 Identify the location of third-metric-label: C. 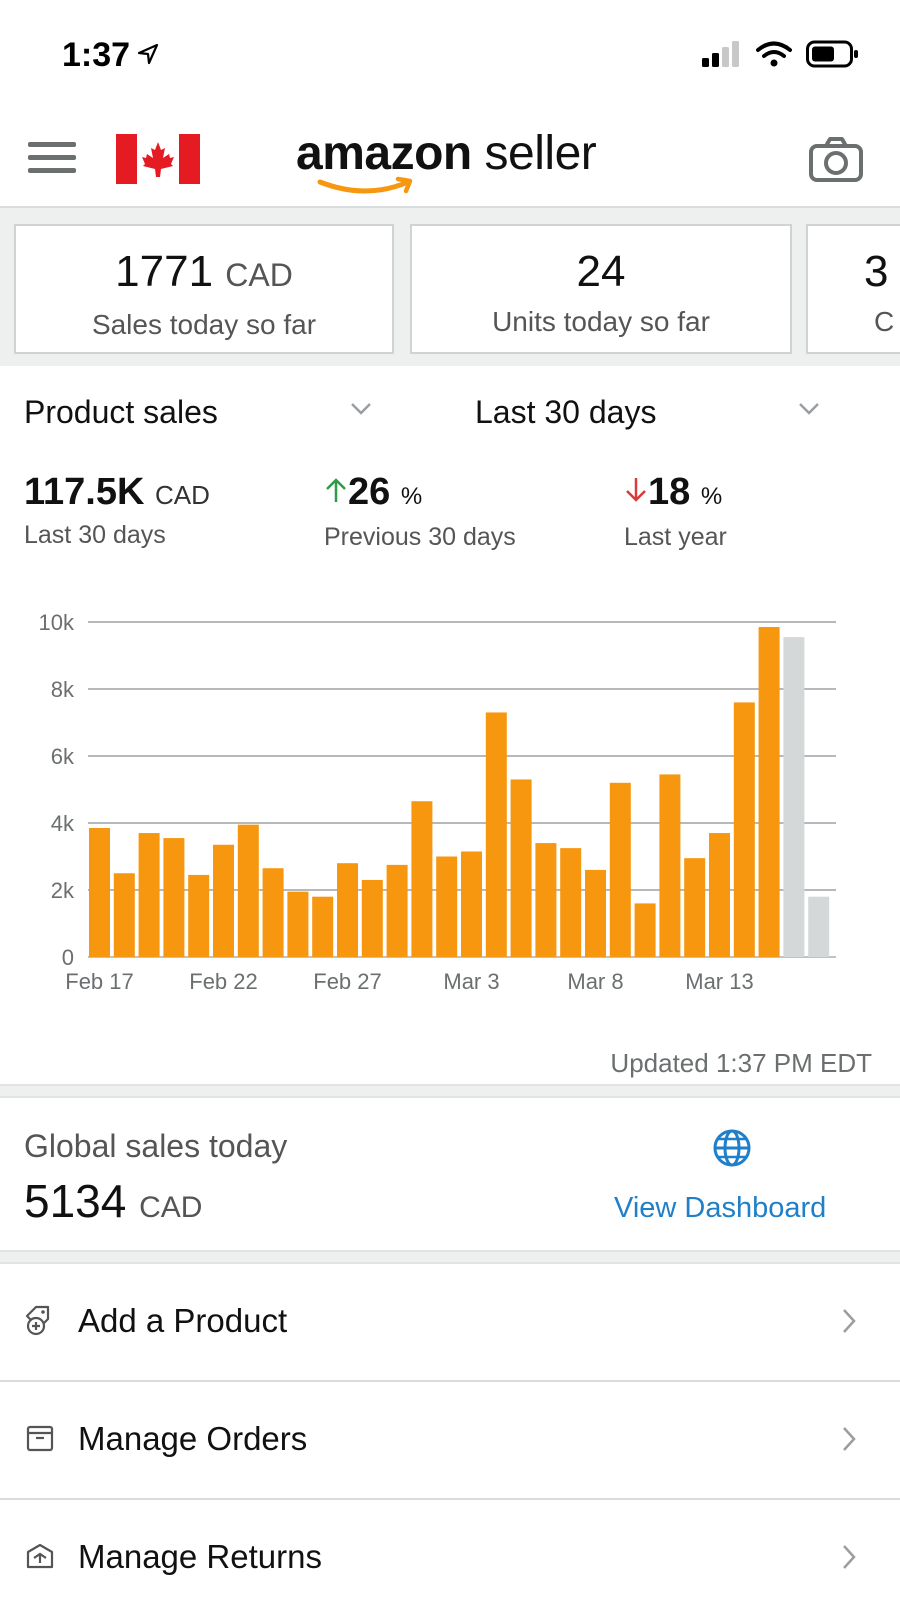
(884, 321).